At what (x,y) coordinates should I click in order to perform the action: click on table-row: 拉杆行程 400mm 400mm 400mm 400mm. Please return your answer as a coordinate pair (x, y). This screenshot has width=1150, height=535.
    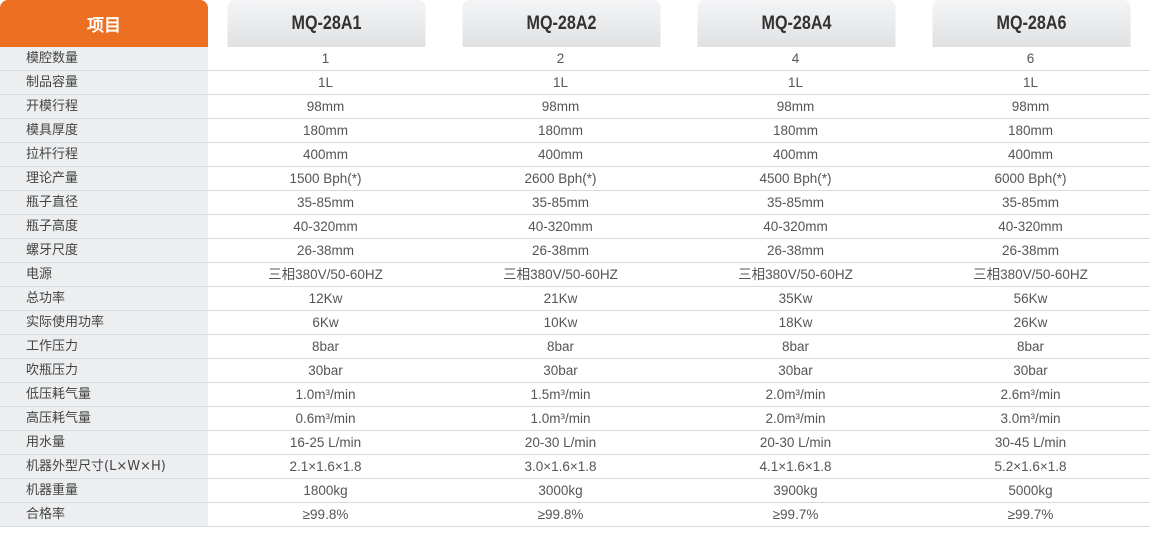
    Looking at the image, I should click on (575, 155).